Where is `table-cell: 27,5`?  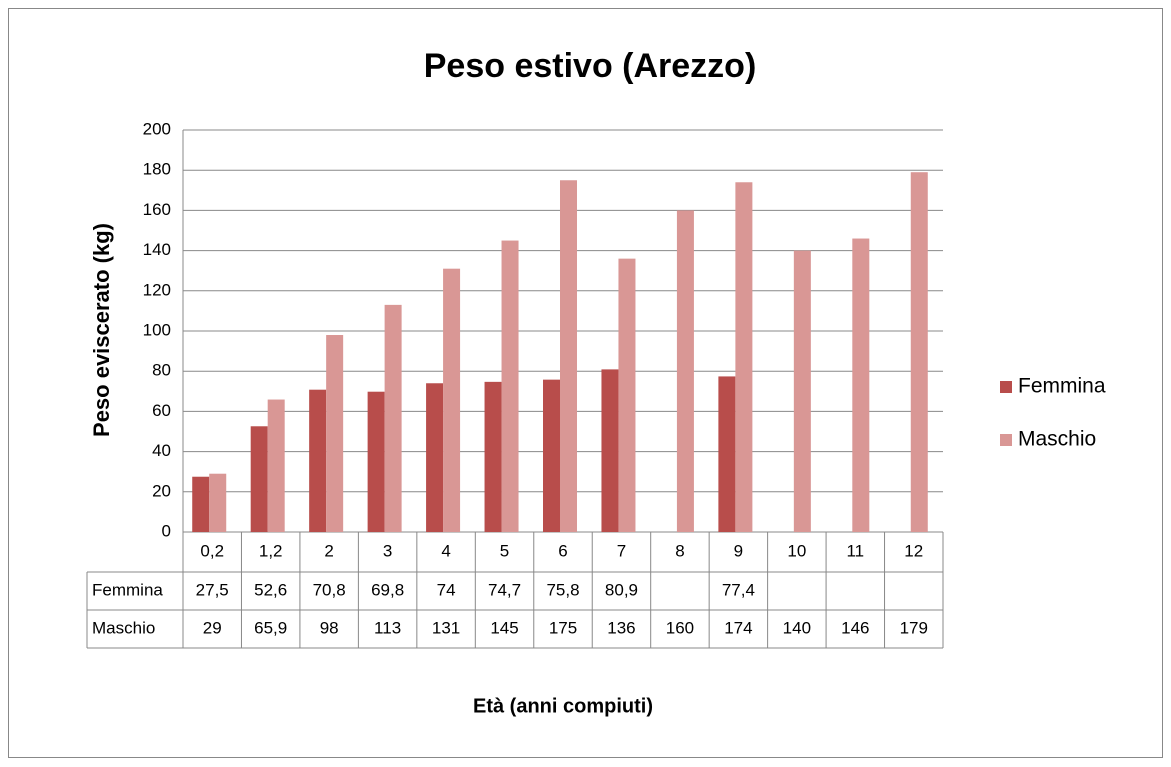
table-cell: 27,5 is located at coordinates (212, 589).